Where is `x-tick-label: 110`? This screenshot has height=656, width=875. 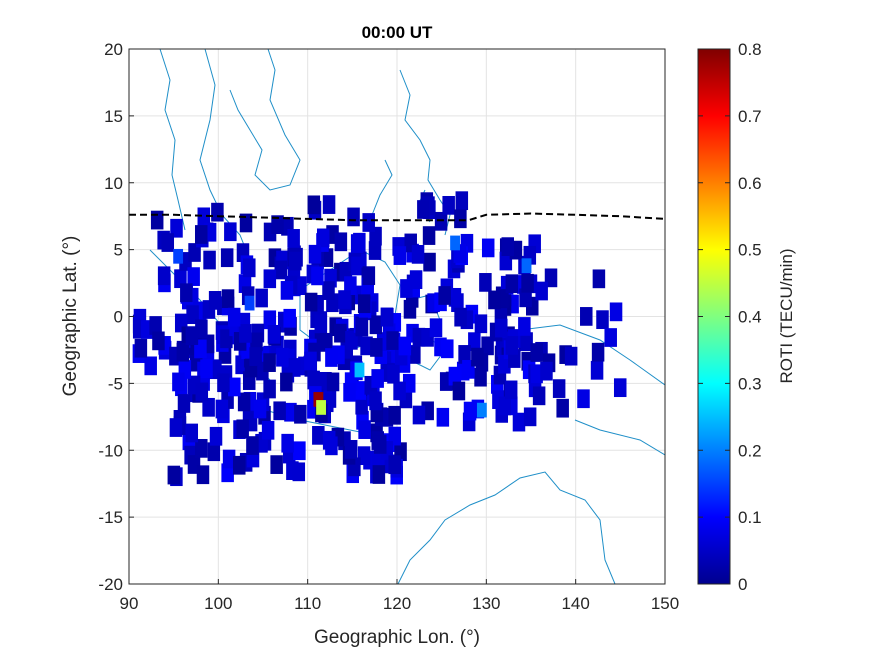 x-tick-label: 110 is located at coordinates (307, 603).